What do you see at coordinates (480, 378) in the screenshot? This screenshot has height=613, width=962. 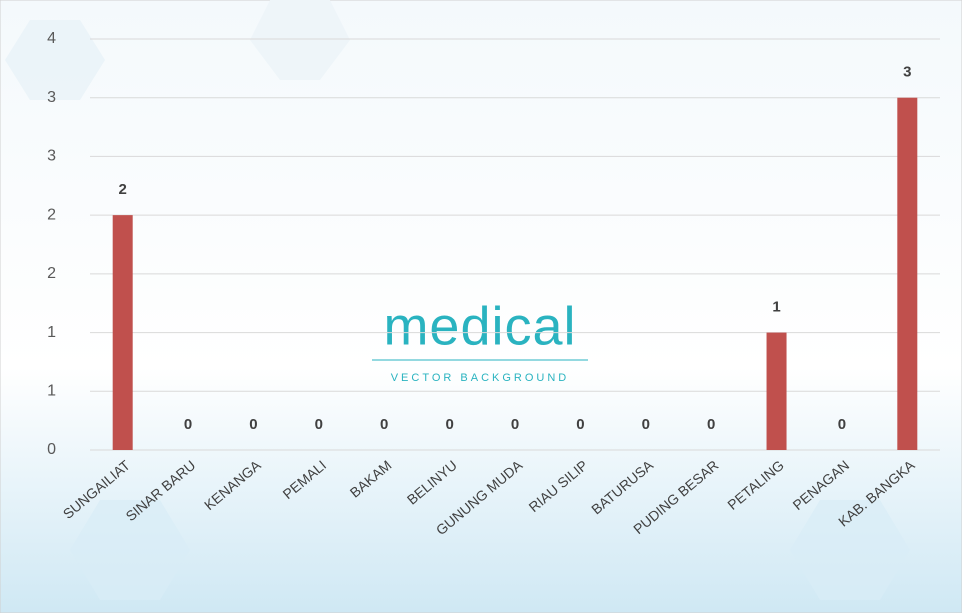 I see `background-subtitle: VECTOR BACKGROUND` at bounding box center [480, 378].